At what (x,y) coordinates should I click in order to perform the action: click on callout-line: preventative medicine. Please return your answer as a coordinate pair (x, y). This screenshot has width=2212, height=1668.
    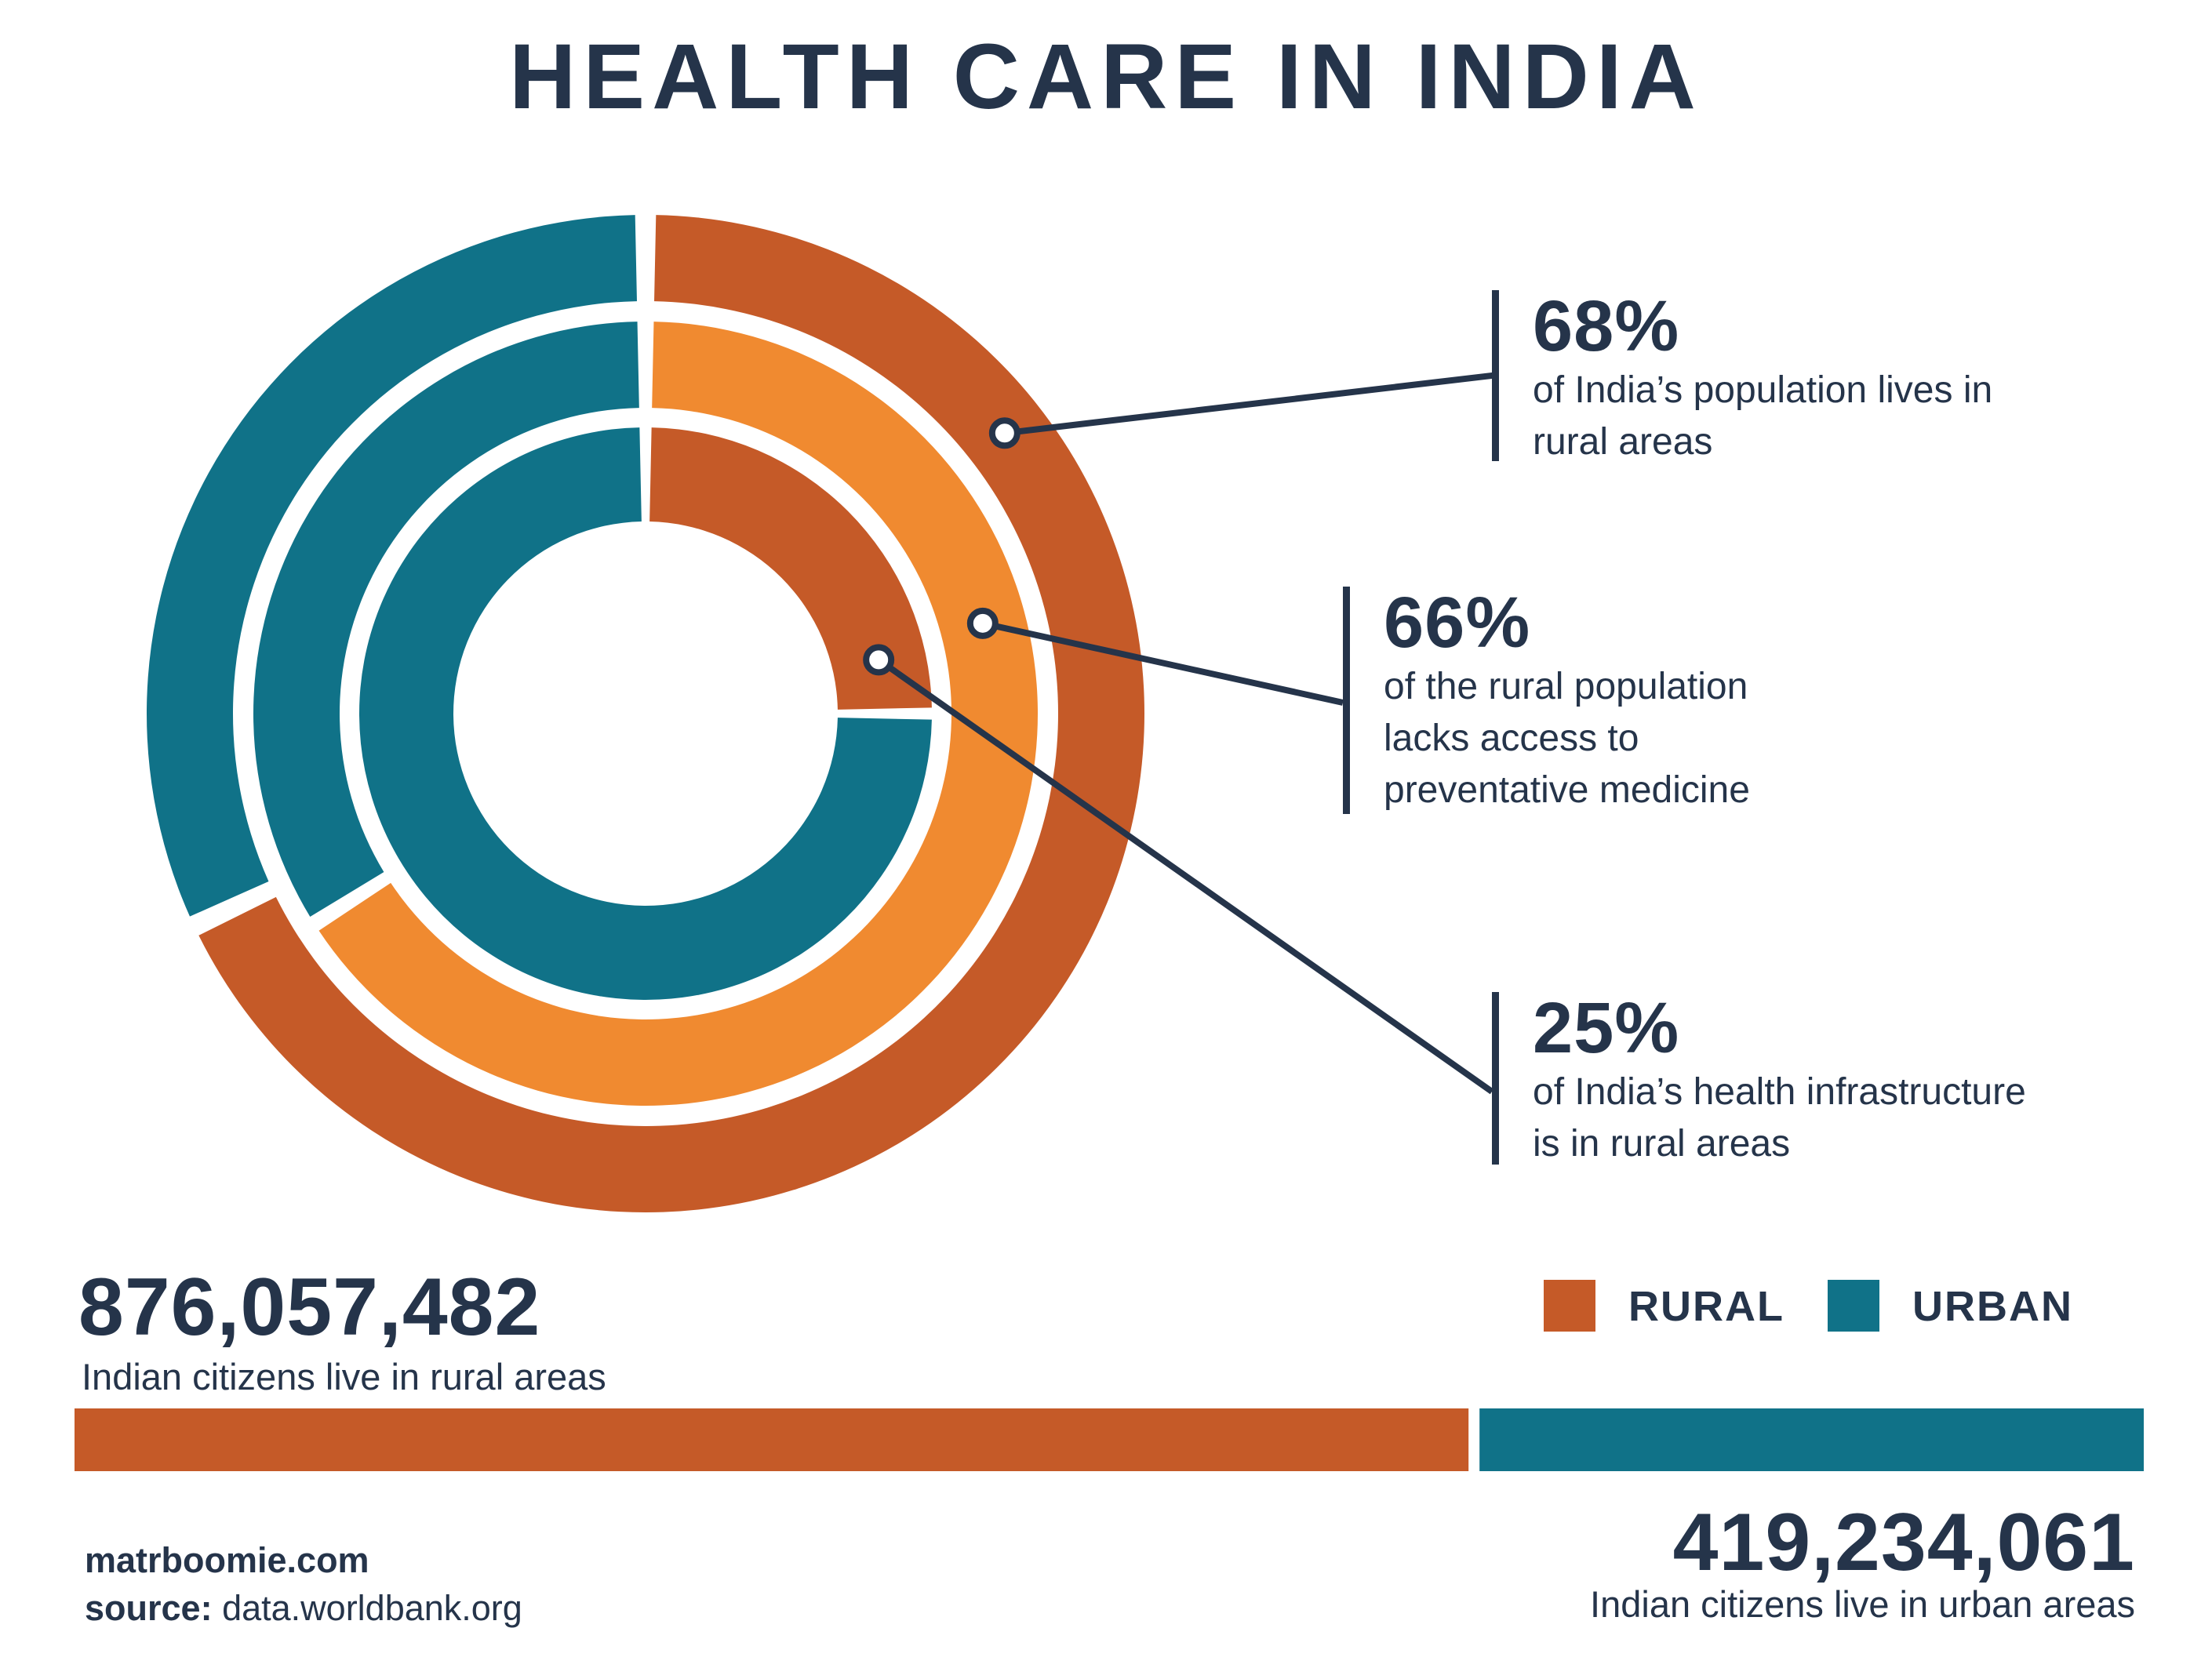
    Looking at the image, I should click on (1567, 790).